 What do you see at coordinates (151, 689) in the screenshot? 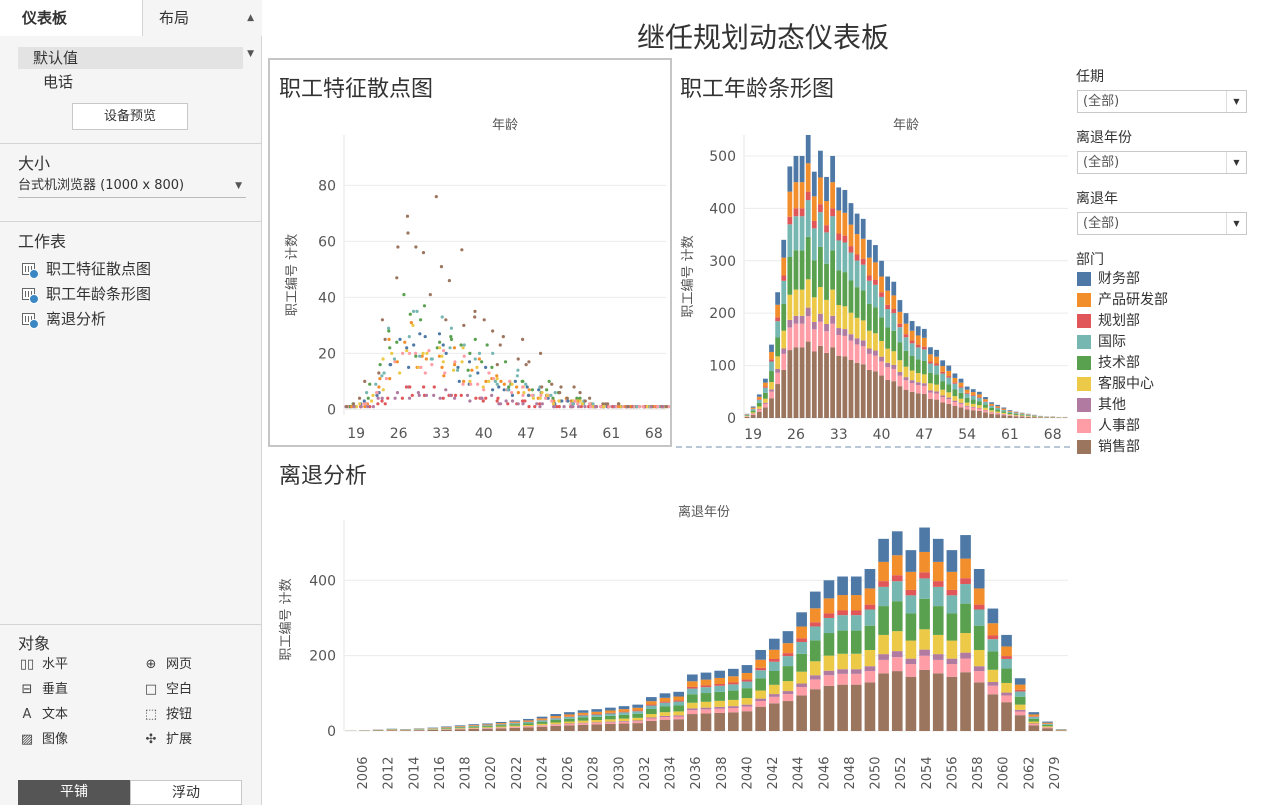
I see `blank-icon: □` at bounding box center [151, 689].